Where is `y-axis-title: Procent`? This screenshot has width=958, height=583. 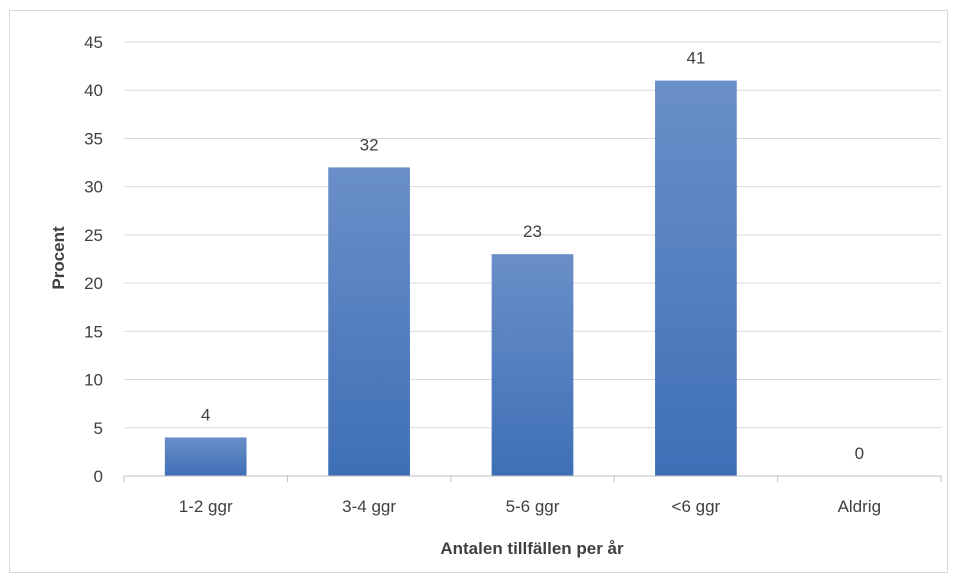 y-axis-title: Procent is located at coordinates (58, 258).